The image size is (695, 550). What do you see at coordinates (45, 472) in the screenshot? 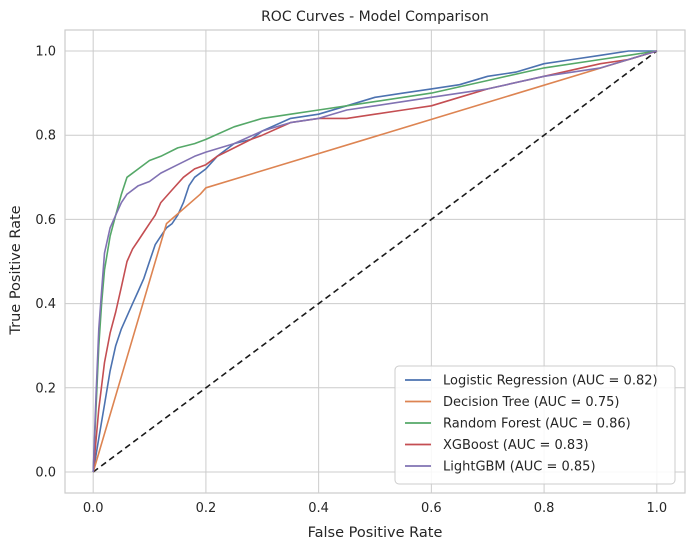
I see `y-tick-label: 0.0` at bounding box center [45, 472].